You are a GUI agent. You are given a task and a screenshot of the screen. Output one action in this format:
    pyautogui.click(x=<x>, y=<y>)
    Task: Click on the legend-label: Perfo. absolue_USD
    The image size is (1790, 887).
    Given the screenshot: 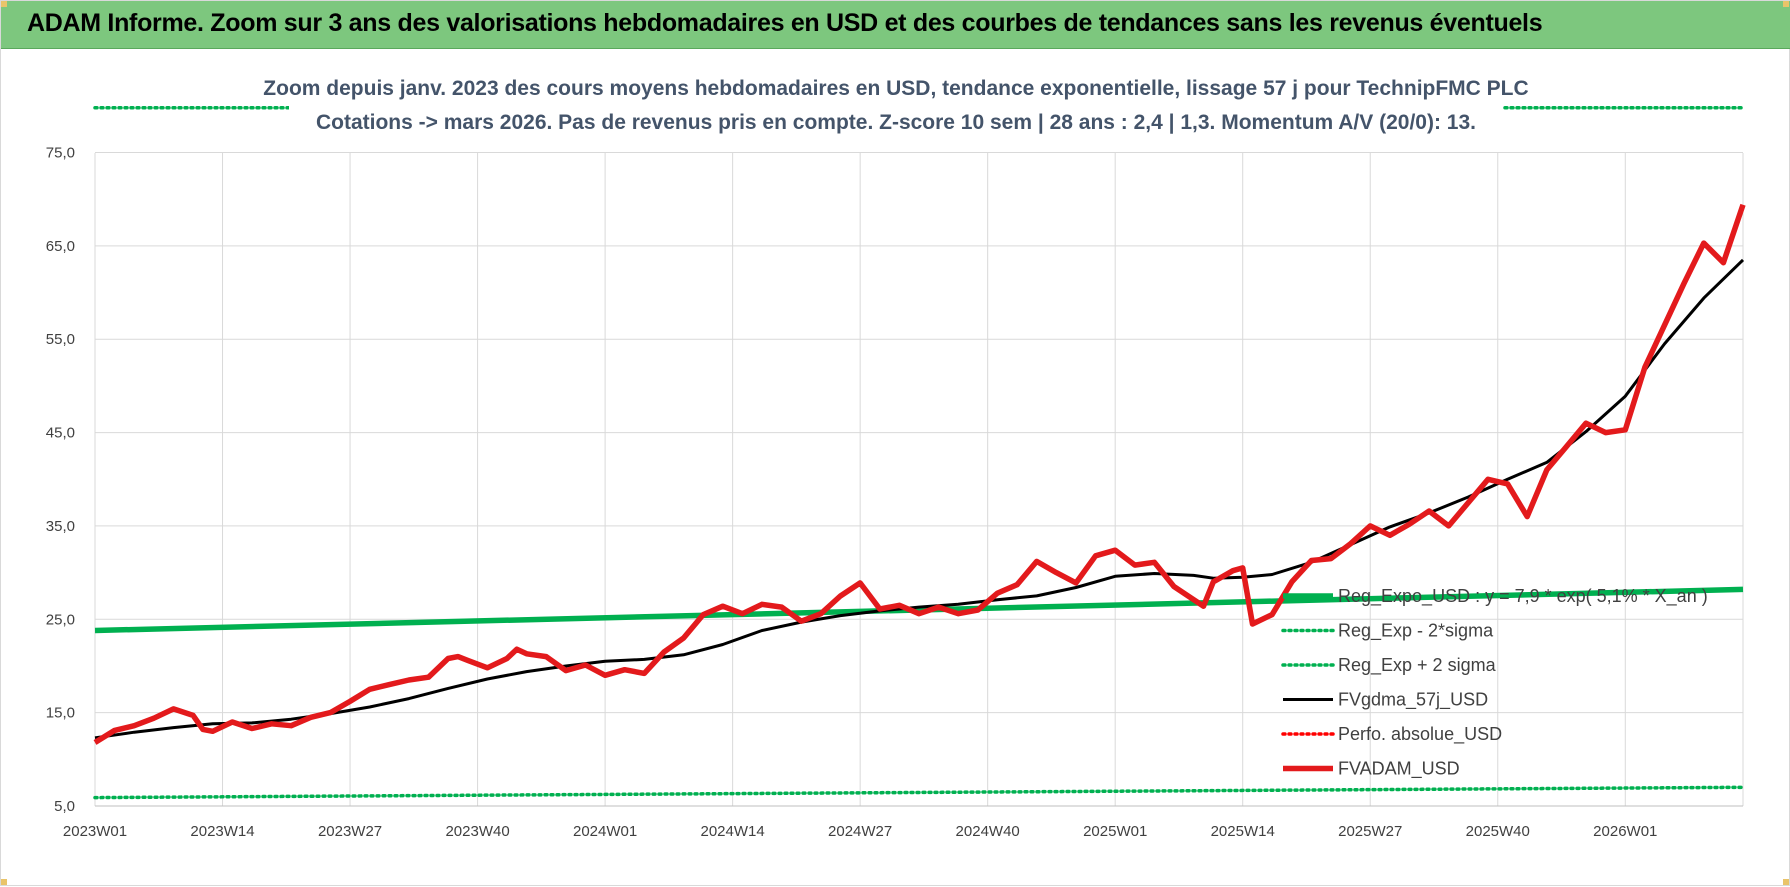 What is the action you would take?
    pyautogui.click(x=1420, y=734)
    